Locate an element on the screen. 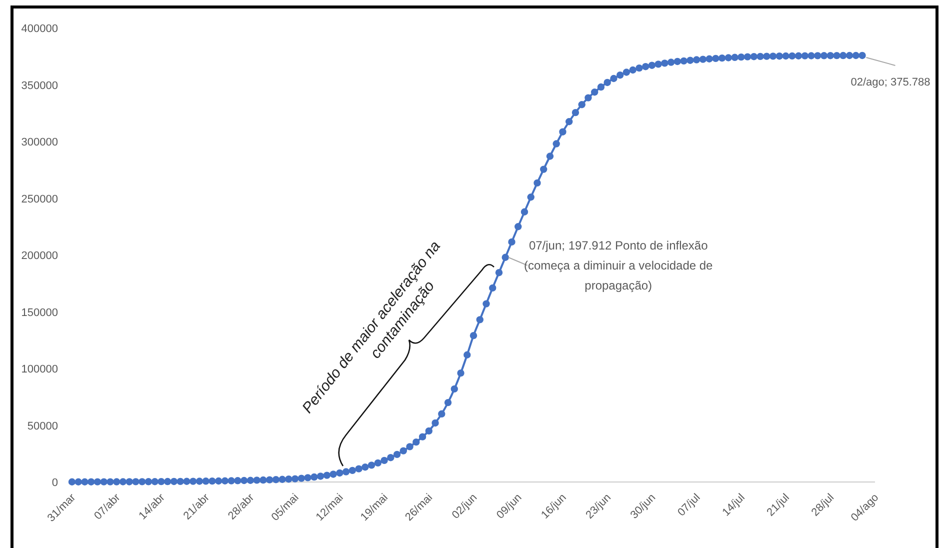 The height and width of the screenshot is (548, 950). y-tick-label: 200000 is located at coordinates (39, 256).